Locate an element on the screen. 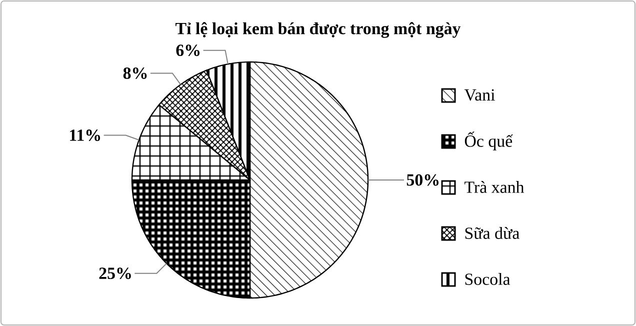 The width and height of the screenshot is (636, 326). chart-title: Tỉ lệ loại kem bán được trong một ngày is located at coordinates (318, 30).